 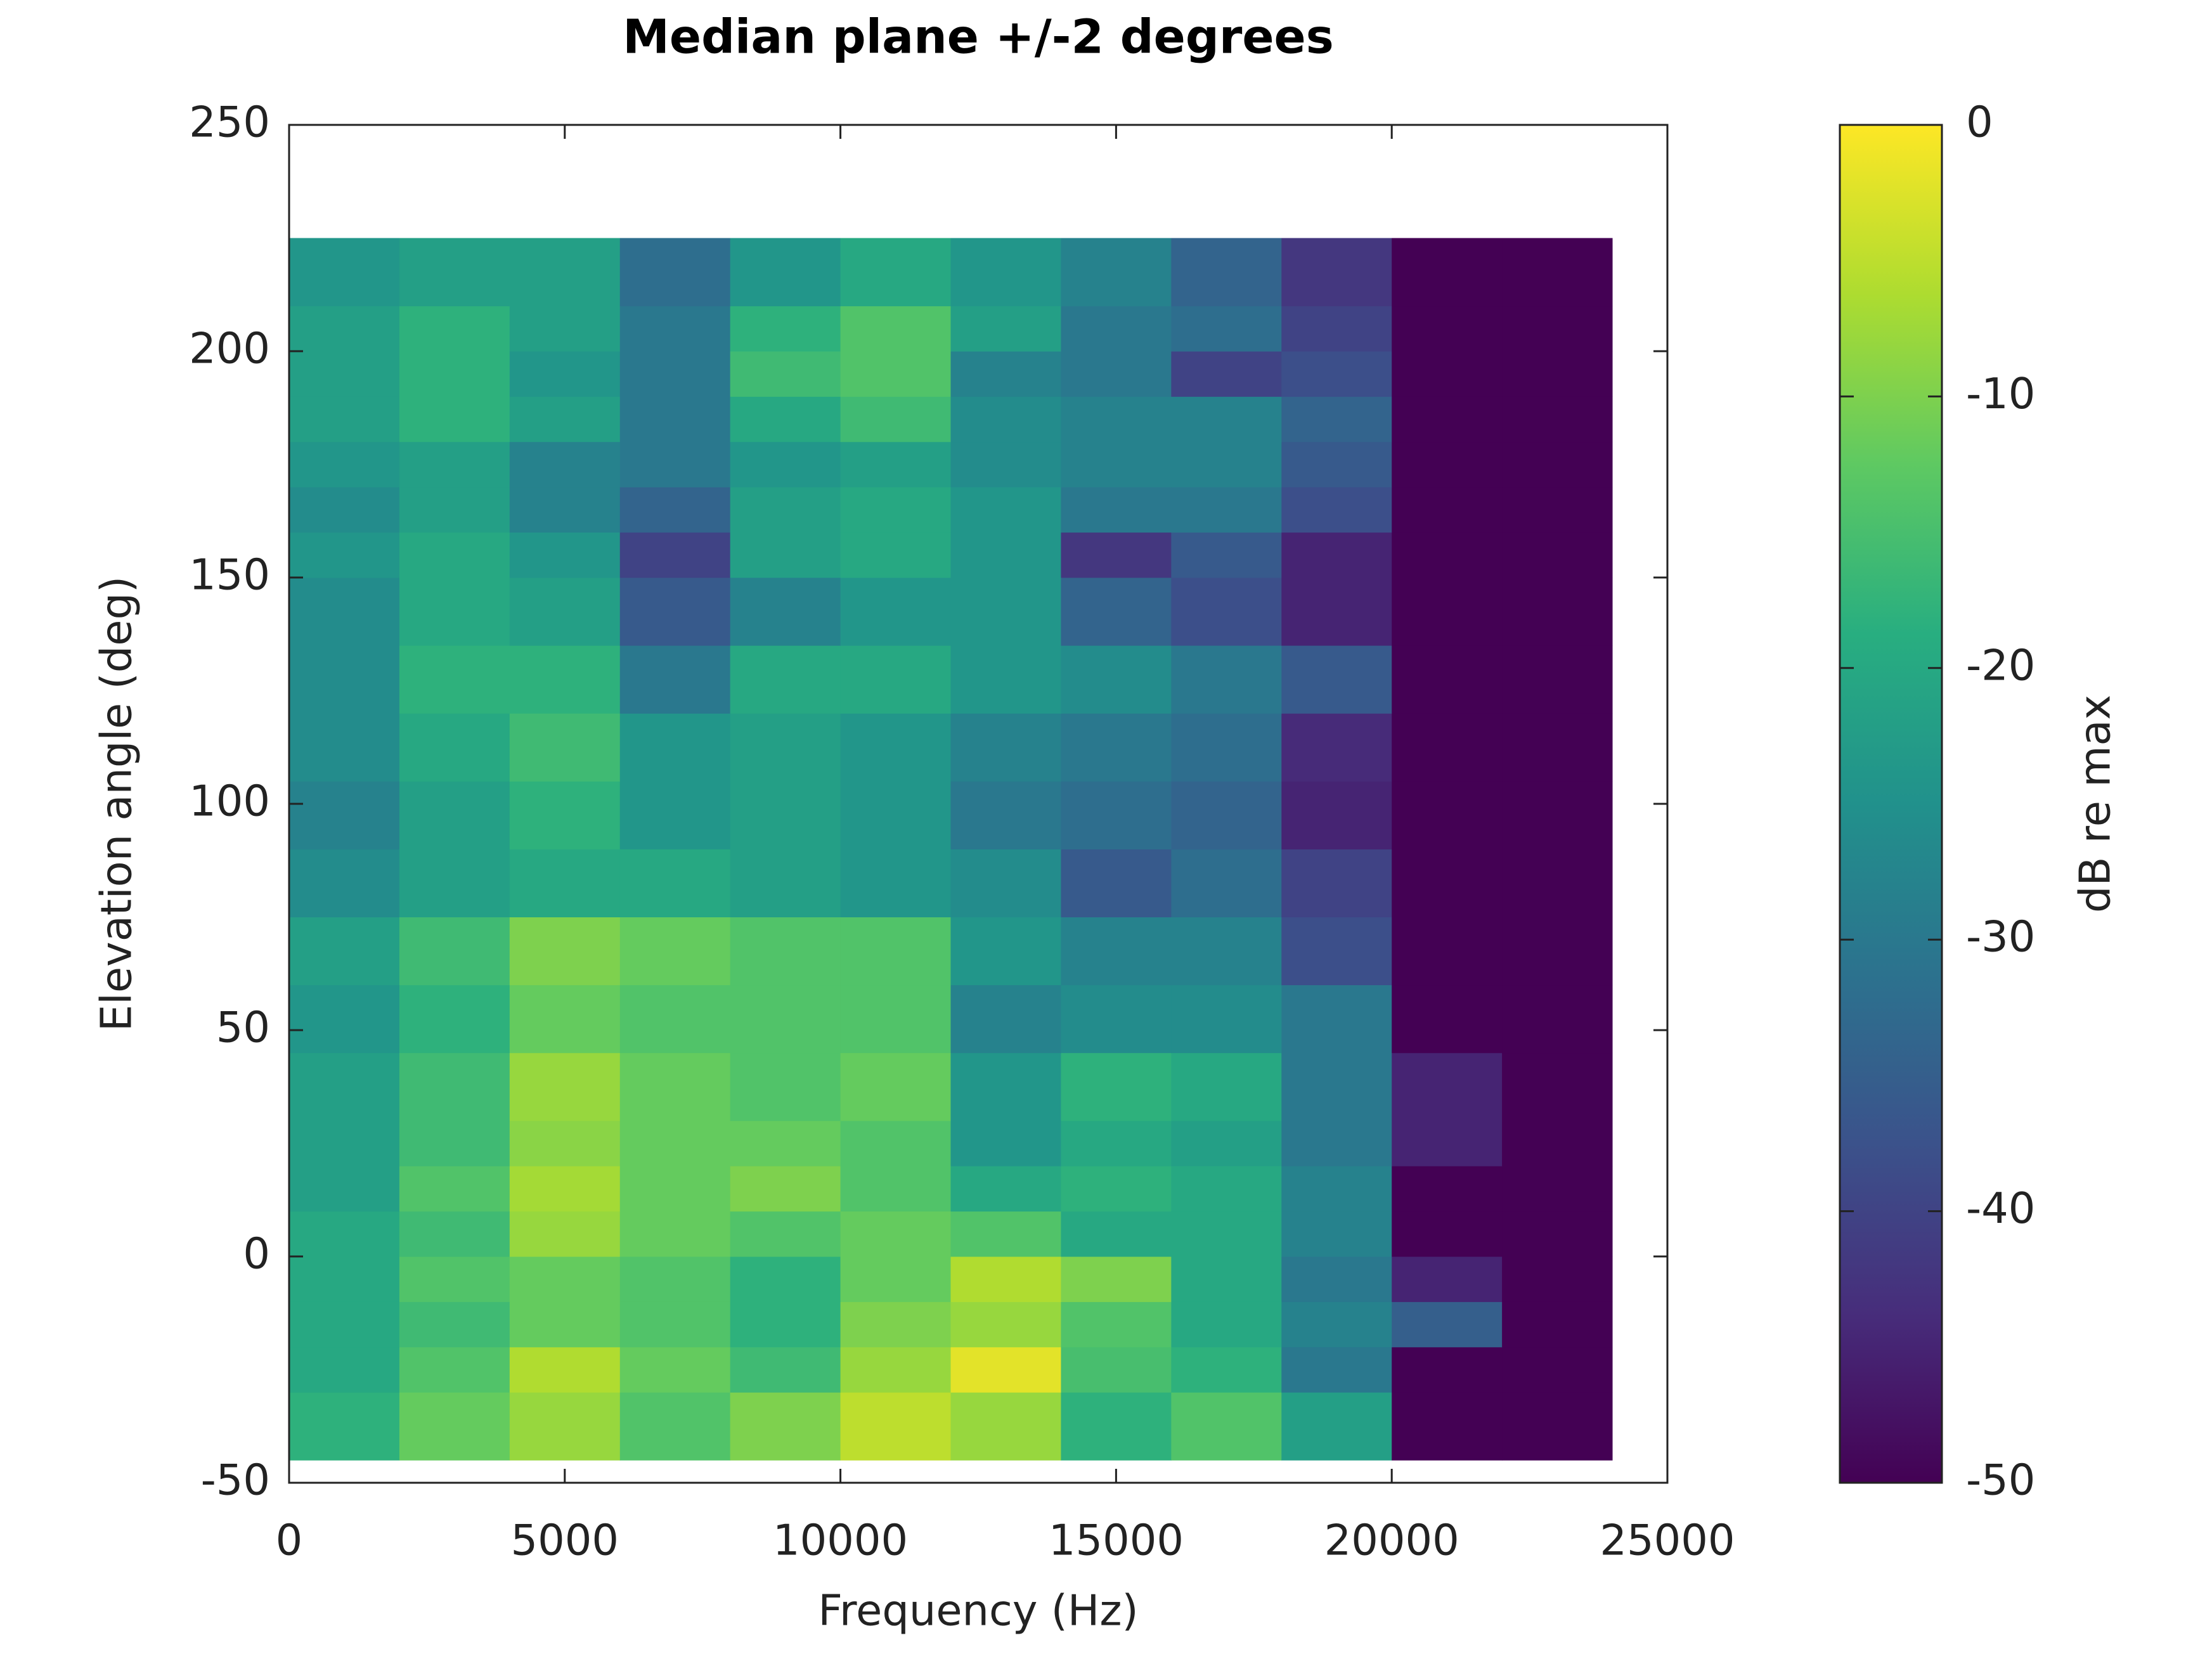 I want to click on colorbar-label: dB re max, so click(x=2095, y=804).